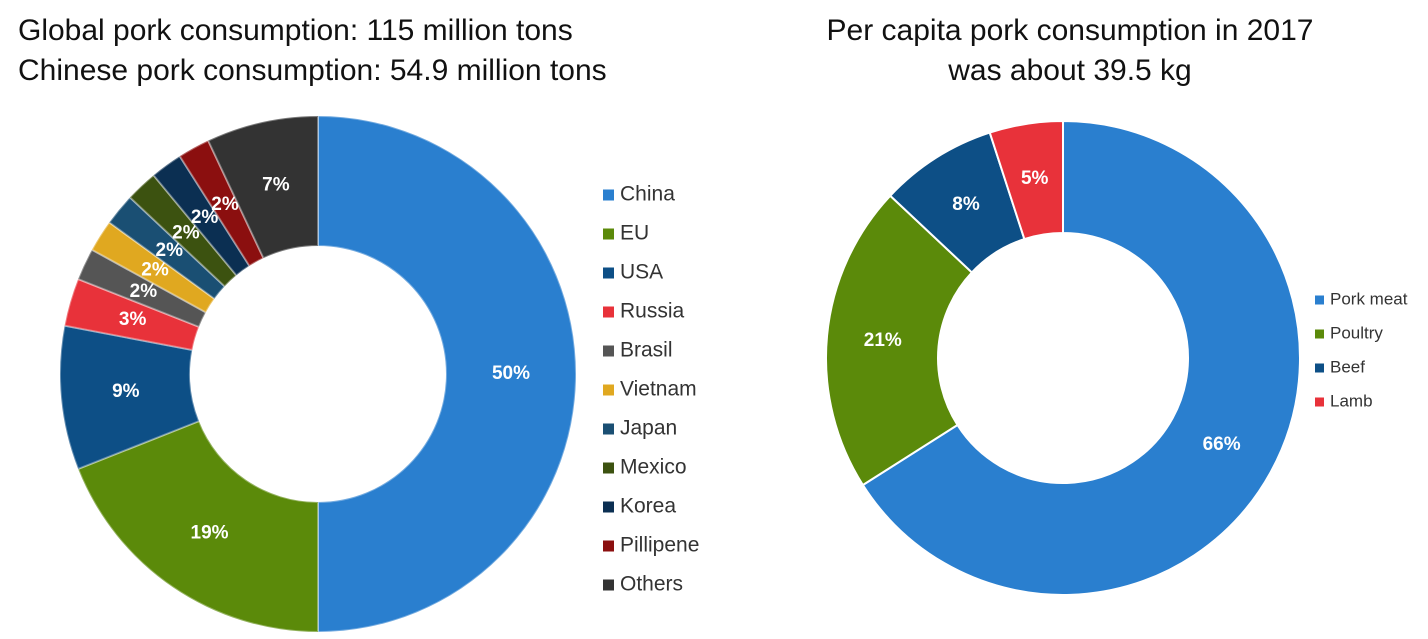  Describe the element at coordinates (1222, 444) in the screenshot. I see `data-label: 66%` at that location.